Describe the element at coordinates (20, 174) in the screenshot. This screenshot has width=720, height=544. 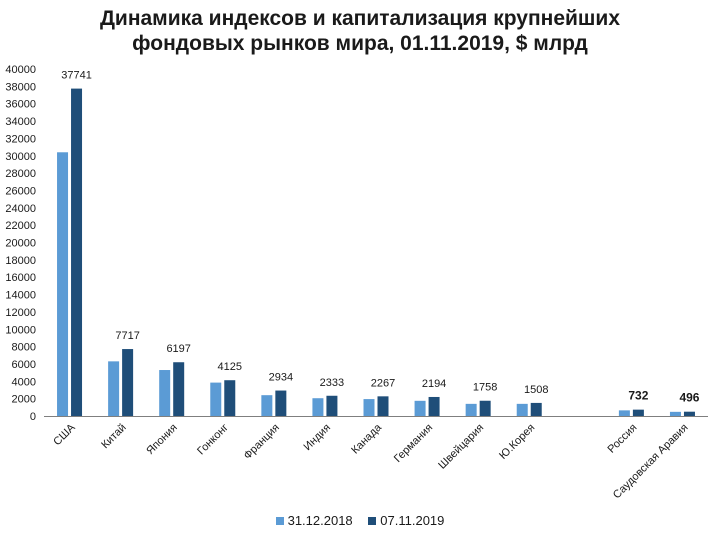
I see `y-tick-label: 28000` at that location.